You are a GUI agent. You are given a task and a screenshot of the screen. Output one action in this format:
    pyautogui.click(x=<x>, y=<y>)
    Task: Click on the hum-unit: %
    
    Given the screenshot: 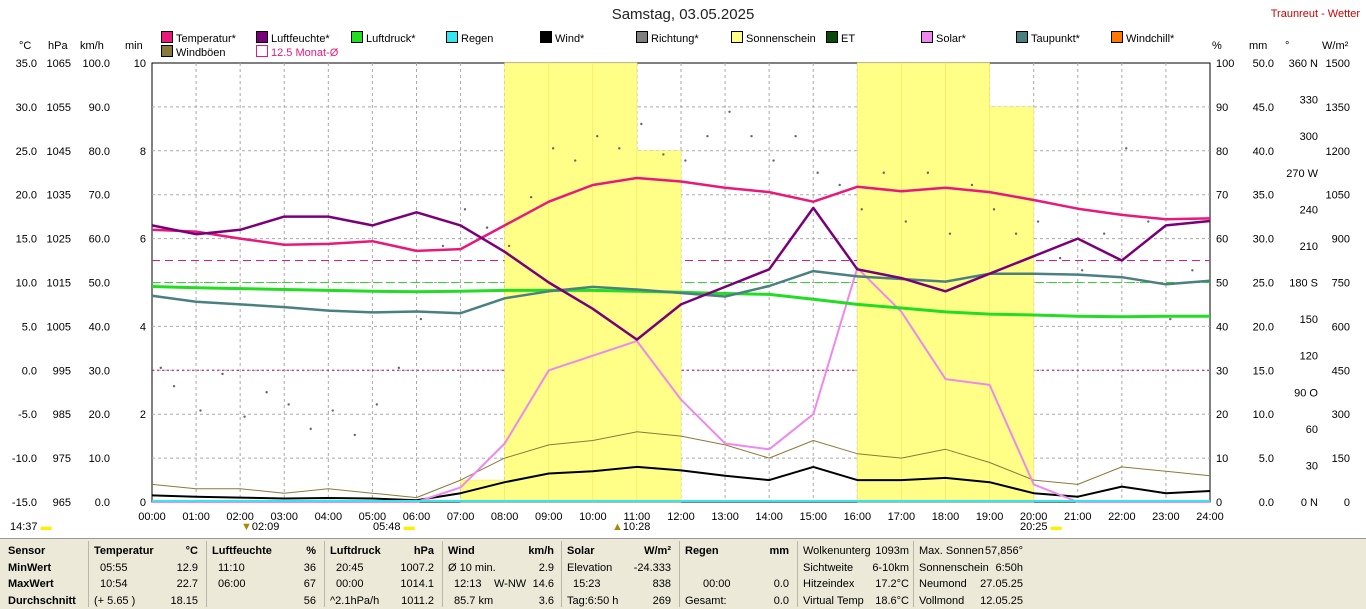 What is the action you would take?
    pyautogui.click(x=311, y=551)
    